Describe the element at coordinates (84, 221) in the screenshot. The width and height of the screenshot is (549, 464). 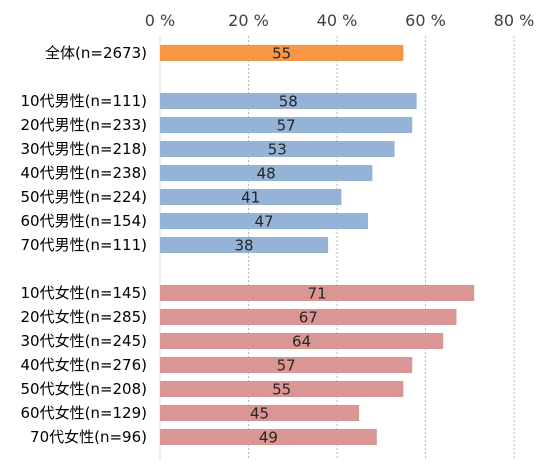
I see `category-label: 60代男性(n=154)` at that location.